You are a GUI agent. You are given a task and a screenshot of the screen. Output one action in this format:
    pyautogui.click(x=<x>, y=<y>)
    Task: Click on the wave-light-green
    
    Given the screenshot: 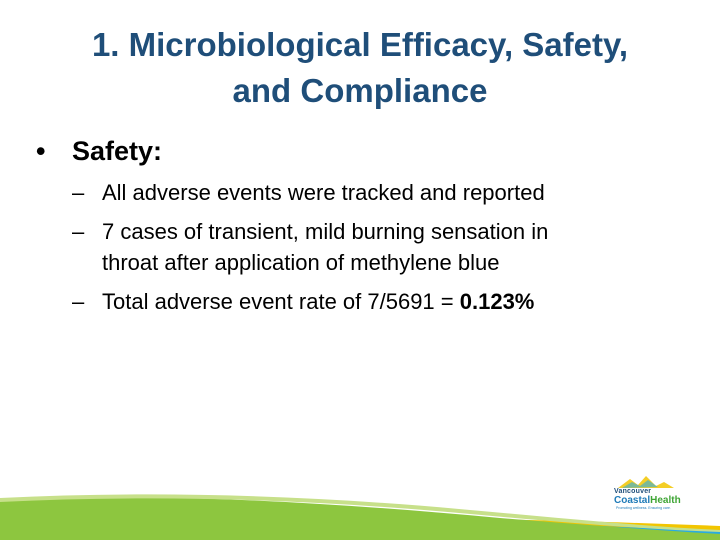 What is the action you would take?
    pyautogui.click(x=360, y=513)
    